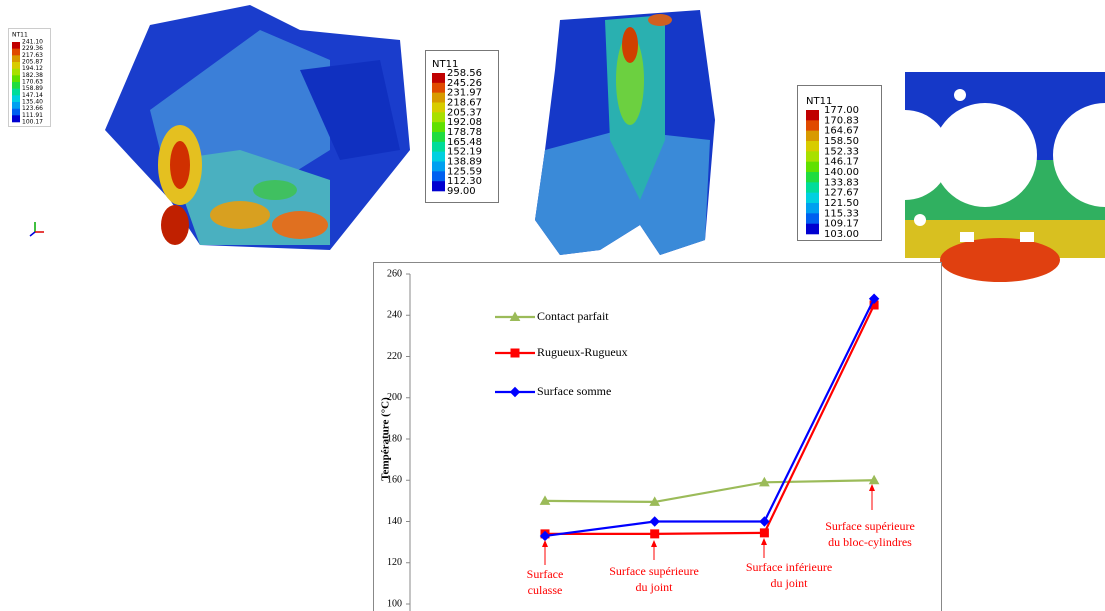  Describe the element at coordinates (545, 590) in the screenshot. I see `annotation-text: culasse` at that location.